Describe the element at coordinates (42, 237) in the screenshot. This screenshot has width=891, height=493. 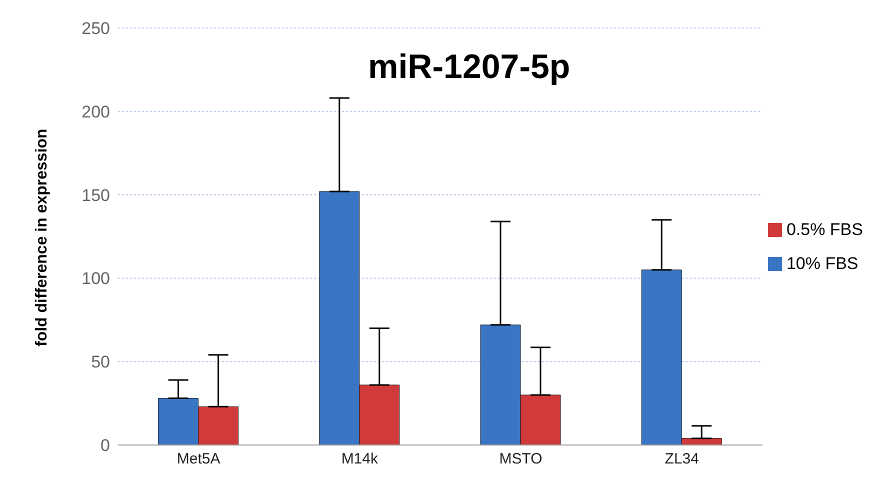
I see `y-axis-title: fold difference in expression` at that location.